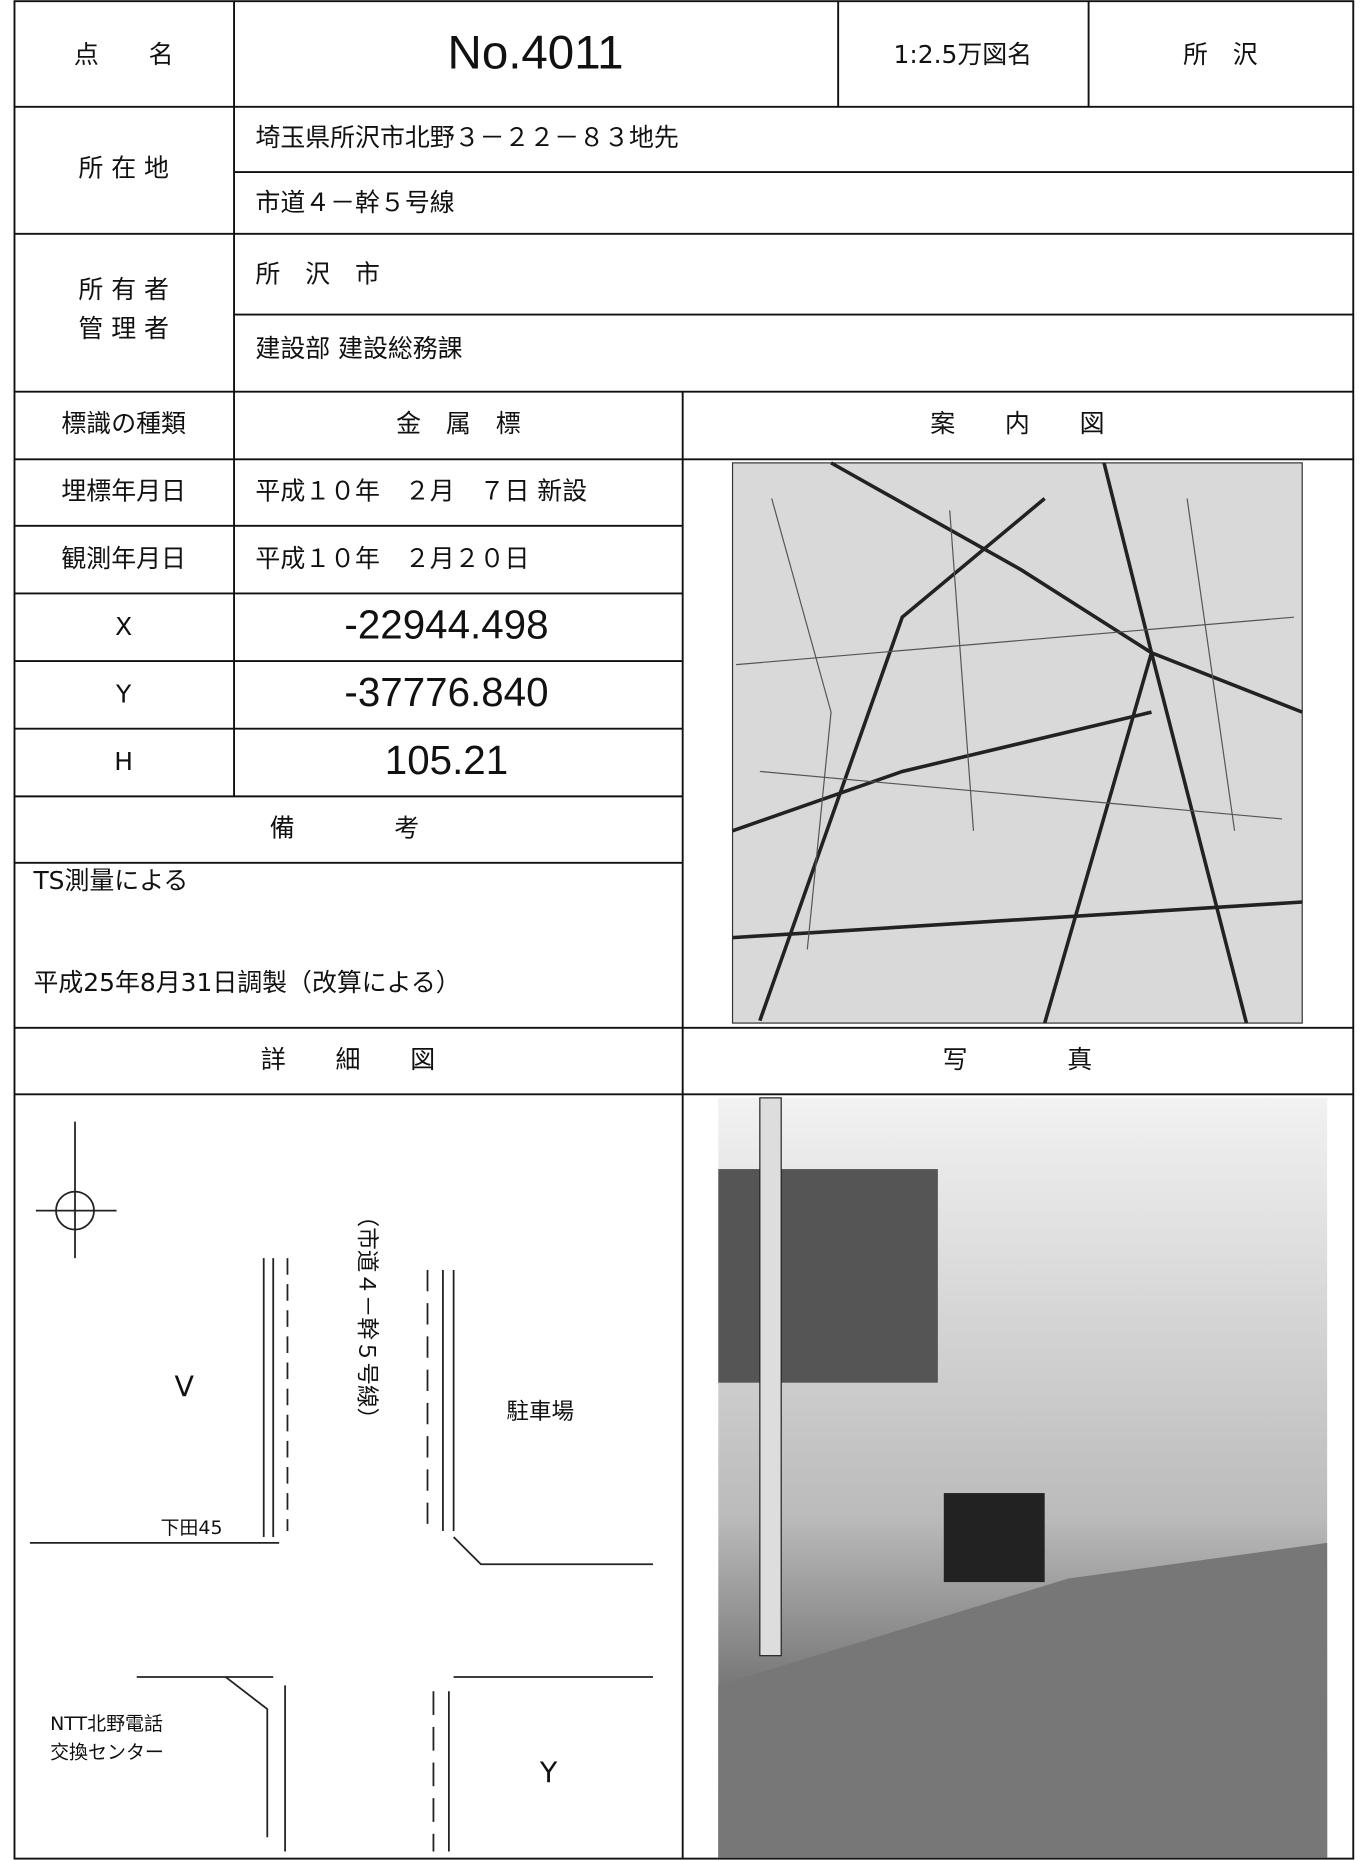 This screenshot has width=1363, height=1861. What do you see at coordinates (1017, 1059) in the screenshot?
I see `label: 写 真` at bounding box center [1017, 1059].